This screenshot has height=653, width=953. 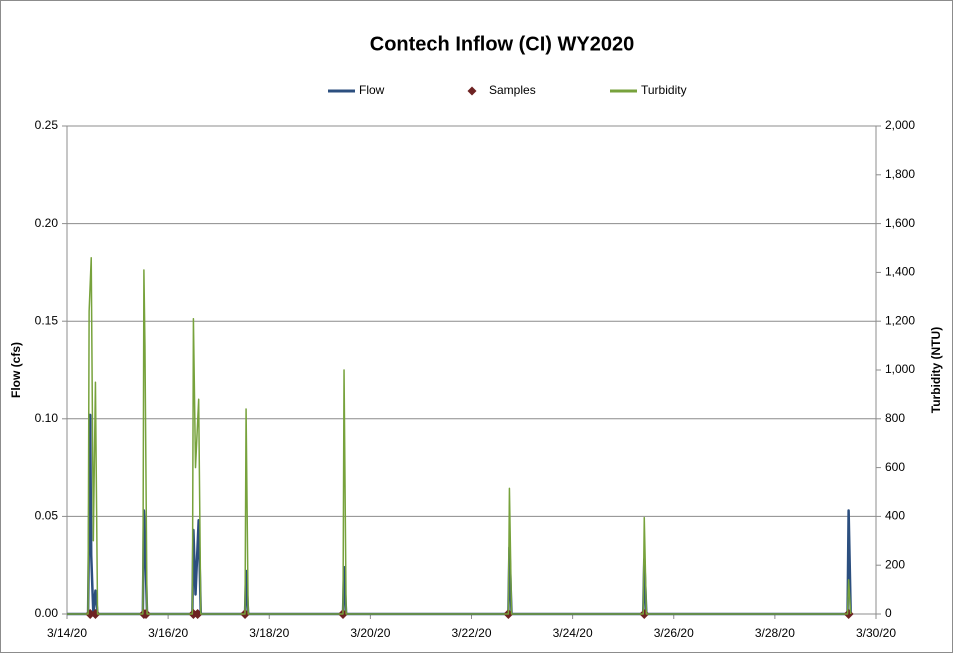 I want to click on chart-title: Contech Inflow (CI) WY2020, so click(x=502, y=44).